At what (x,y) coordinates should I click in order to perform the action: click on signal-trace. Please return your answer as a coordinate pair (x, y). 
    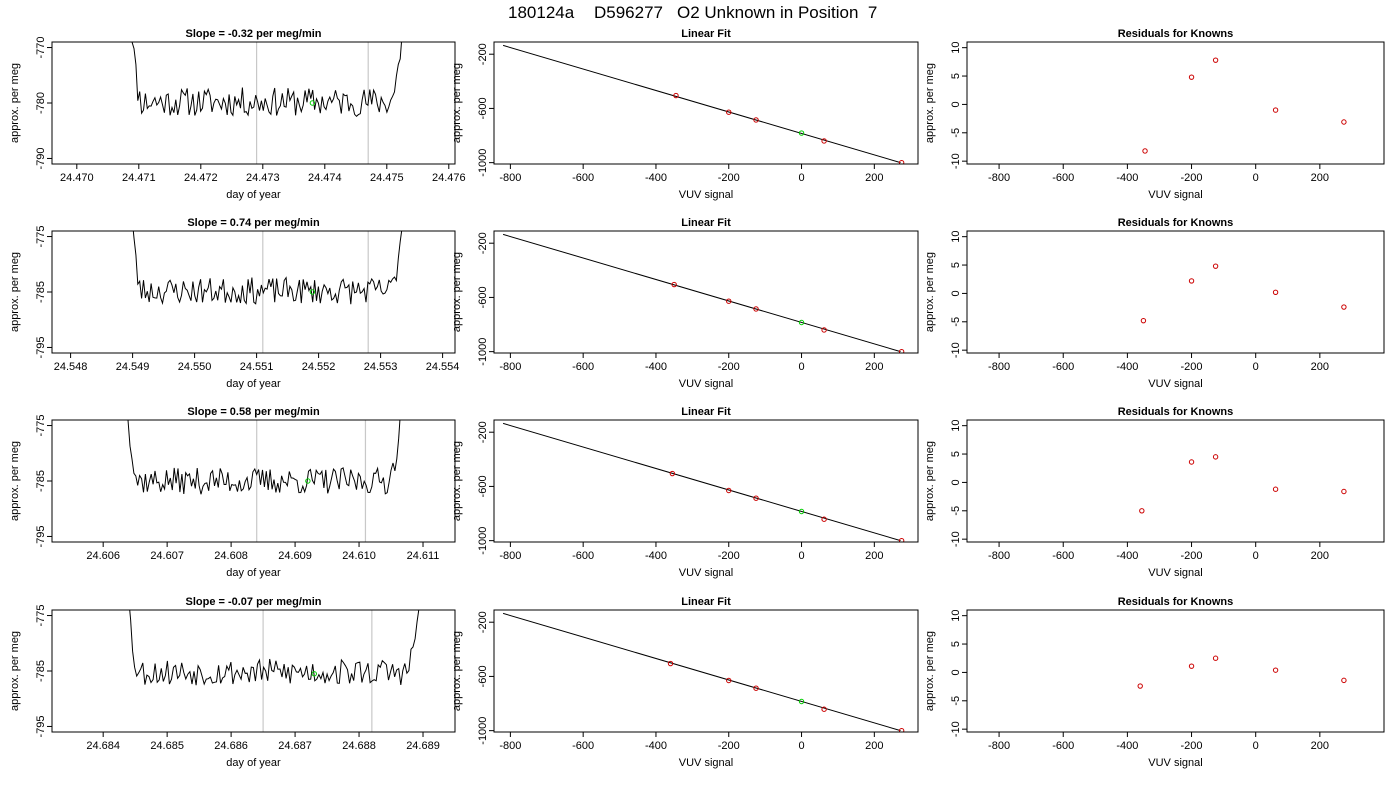
    Looking at the image, I should click on (274, 648).